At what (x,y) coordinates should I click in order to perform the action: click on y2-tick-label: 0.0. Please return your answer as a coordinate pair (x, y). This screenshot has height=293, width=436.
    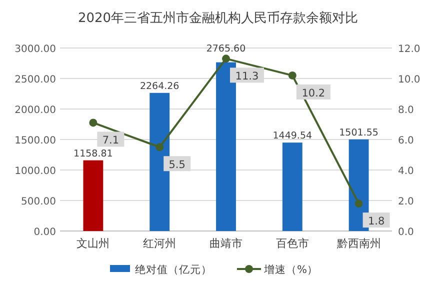
    Looking at the image, I should click on (406, 232).